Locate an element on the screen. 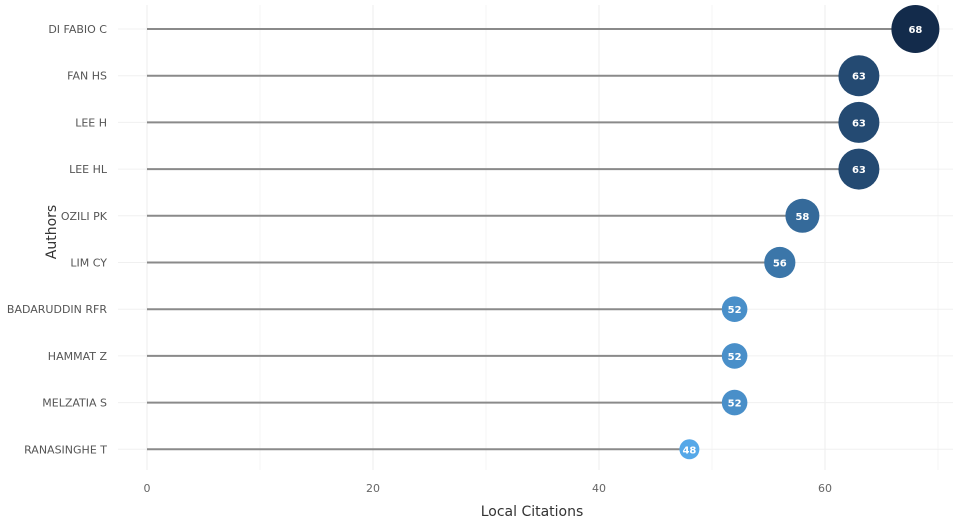  category-label: MELZATIA S is located at coordinates (74, 403).